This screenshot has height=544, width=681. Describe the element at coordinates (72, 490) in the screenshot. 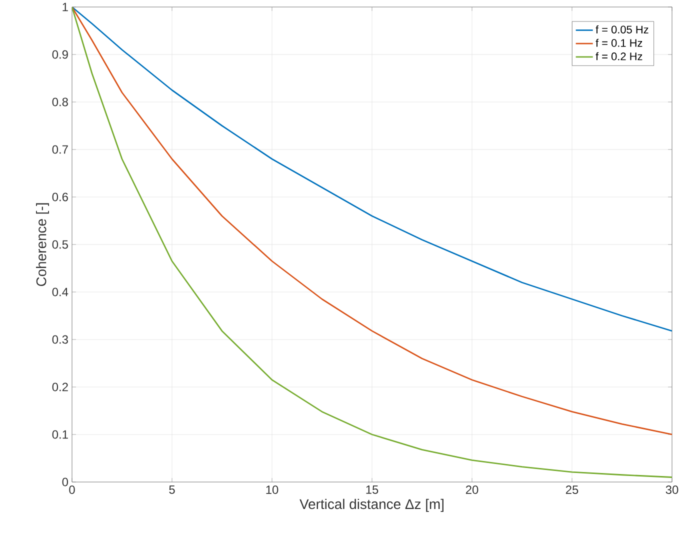

I see `x-tick-label: 0` at that location.